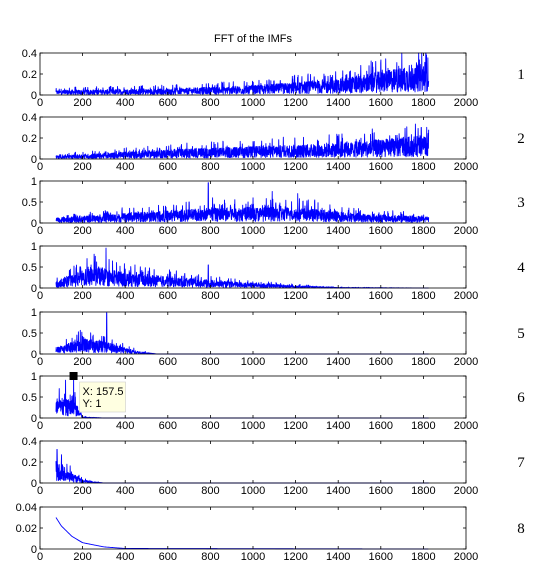 This screenshot has height=584, width=540. I want to click on panel-number: 7, so click(521, 463).